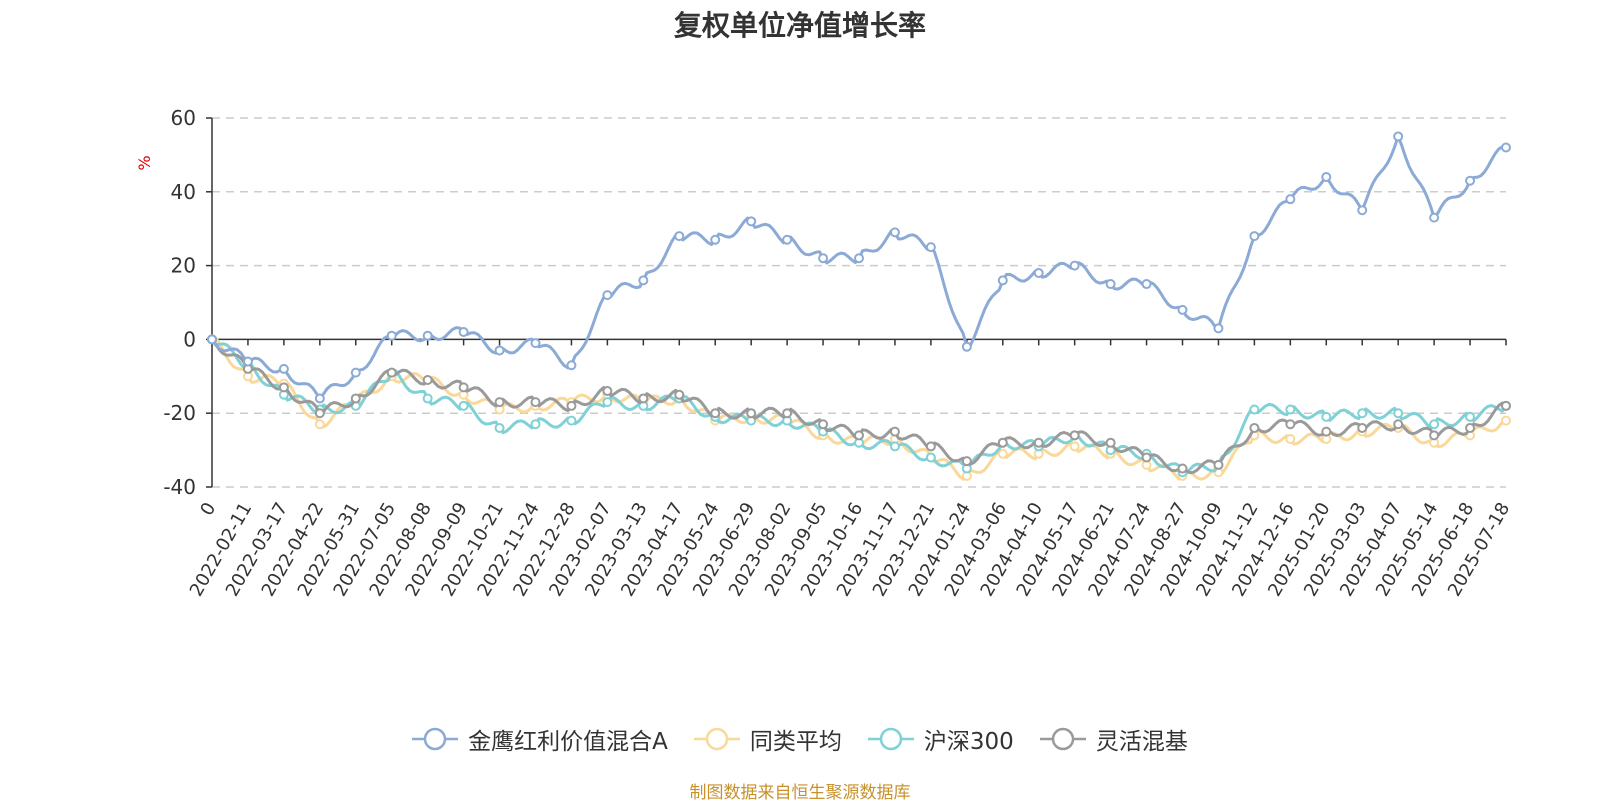  What do you see at coordinates (795, 742) in the screenshot?
I see `legend-label: 同类平均` at bounding box center [795, 742].